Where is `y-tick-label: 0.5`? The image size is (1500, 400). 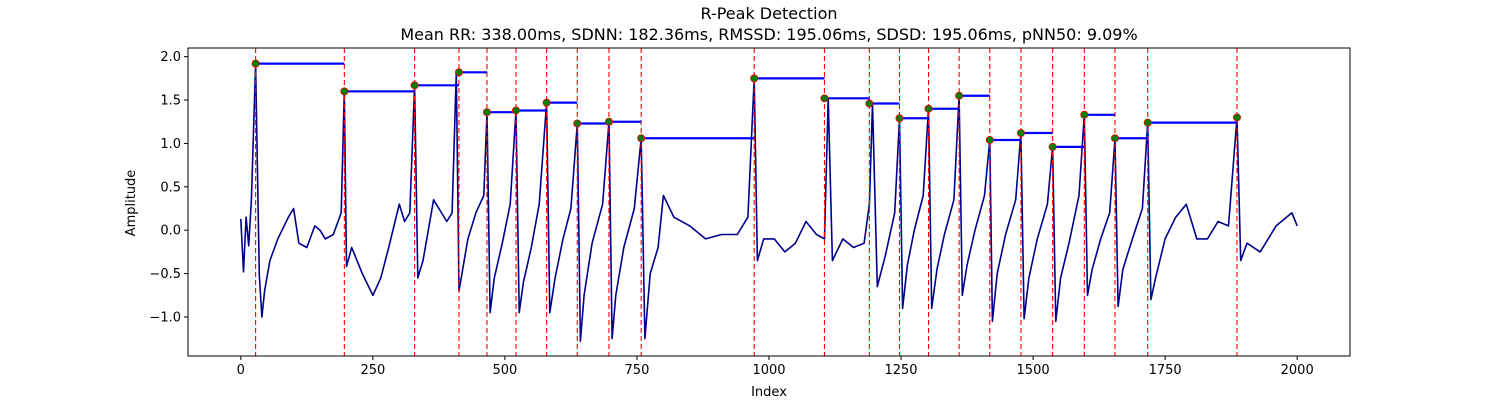
y-tick-label: 0.5 is located at coordinates (170, 187).